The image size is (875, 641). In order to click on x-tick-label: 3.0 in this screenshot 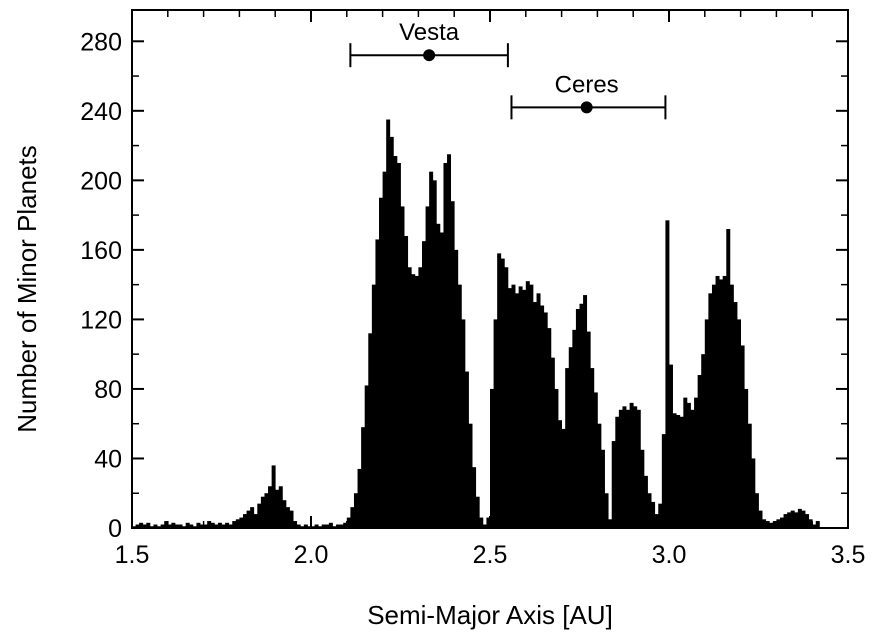, I will do `click(669, 555)`.